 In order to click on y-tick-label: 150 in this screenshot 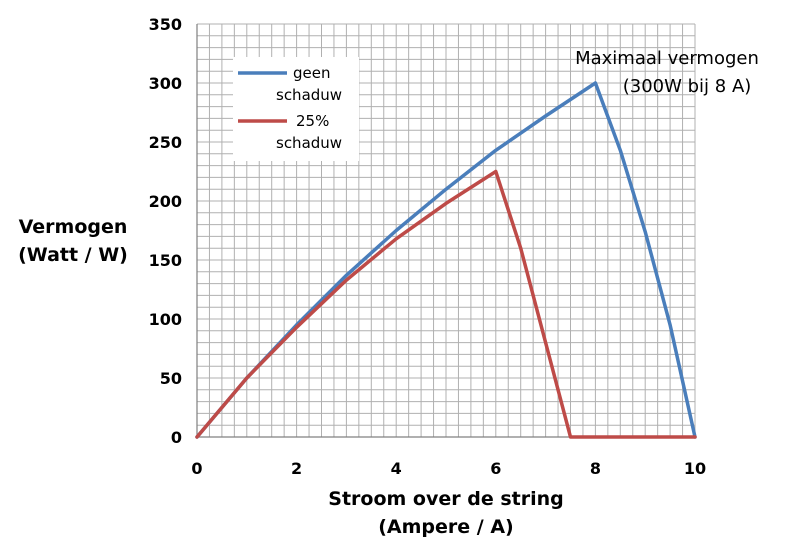, I will do `click(165, 260)`.